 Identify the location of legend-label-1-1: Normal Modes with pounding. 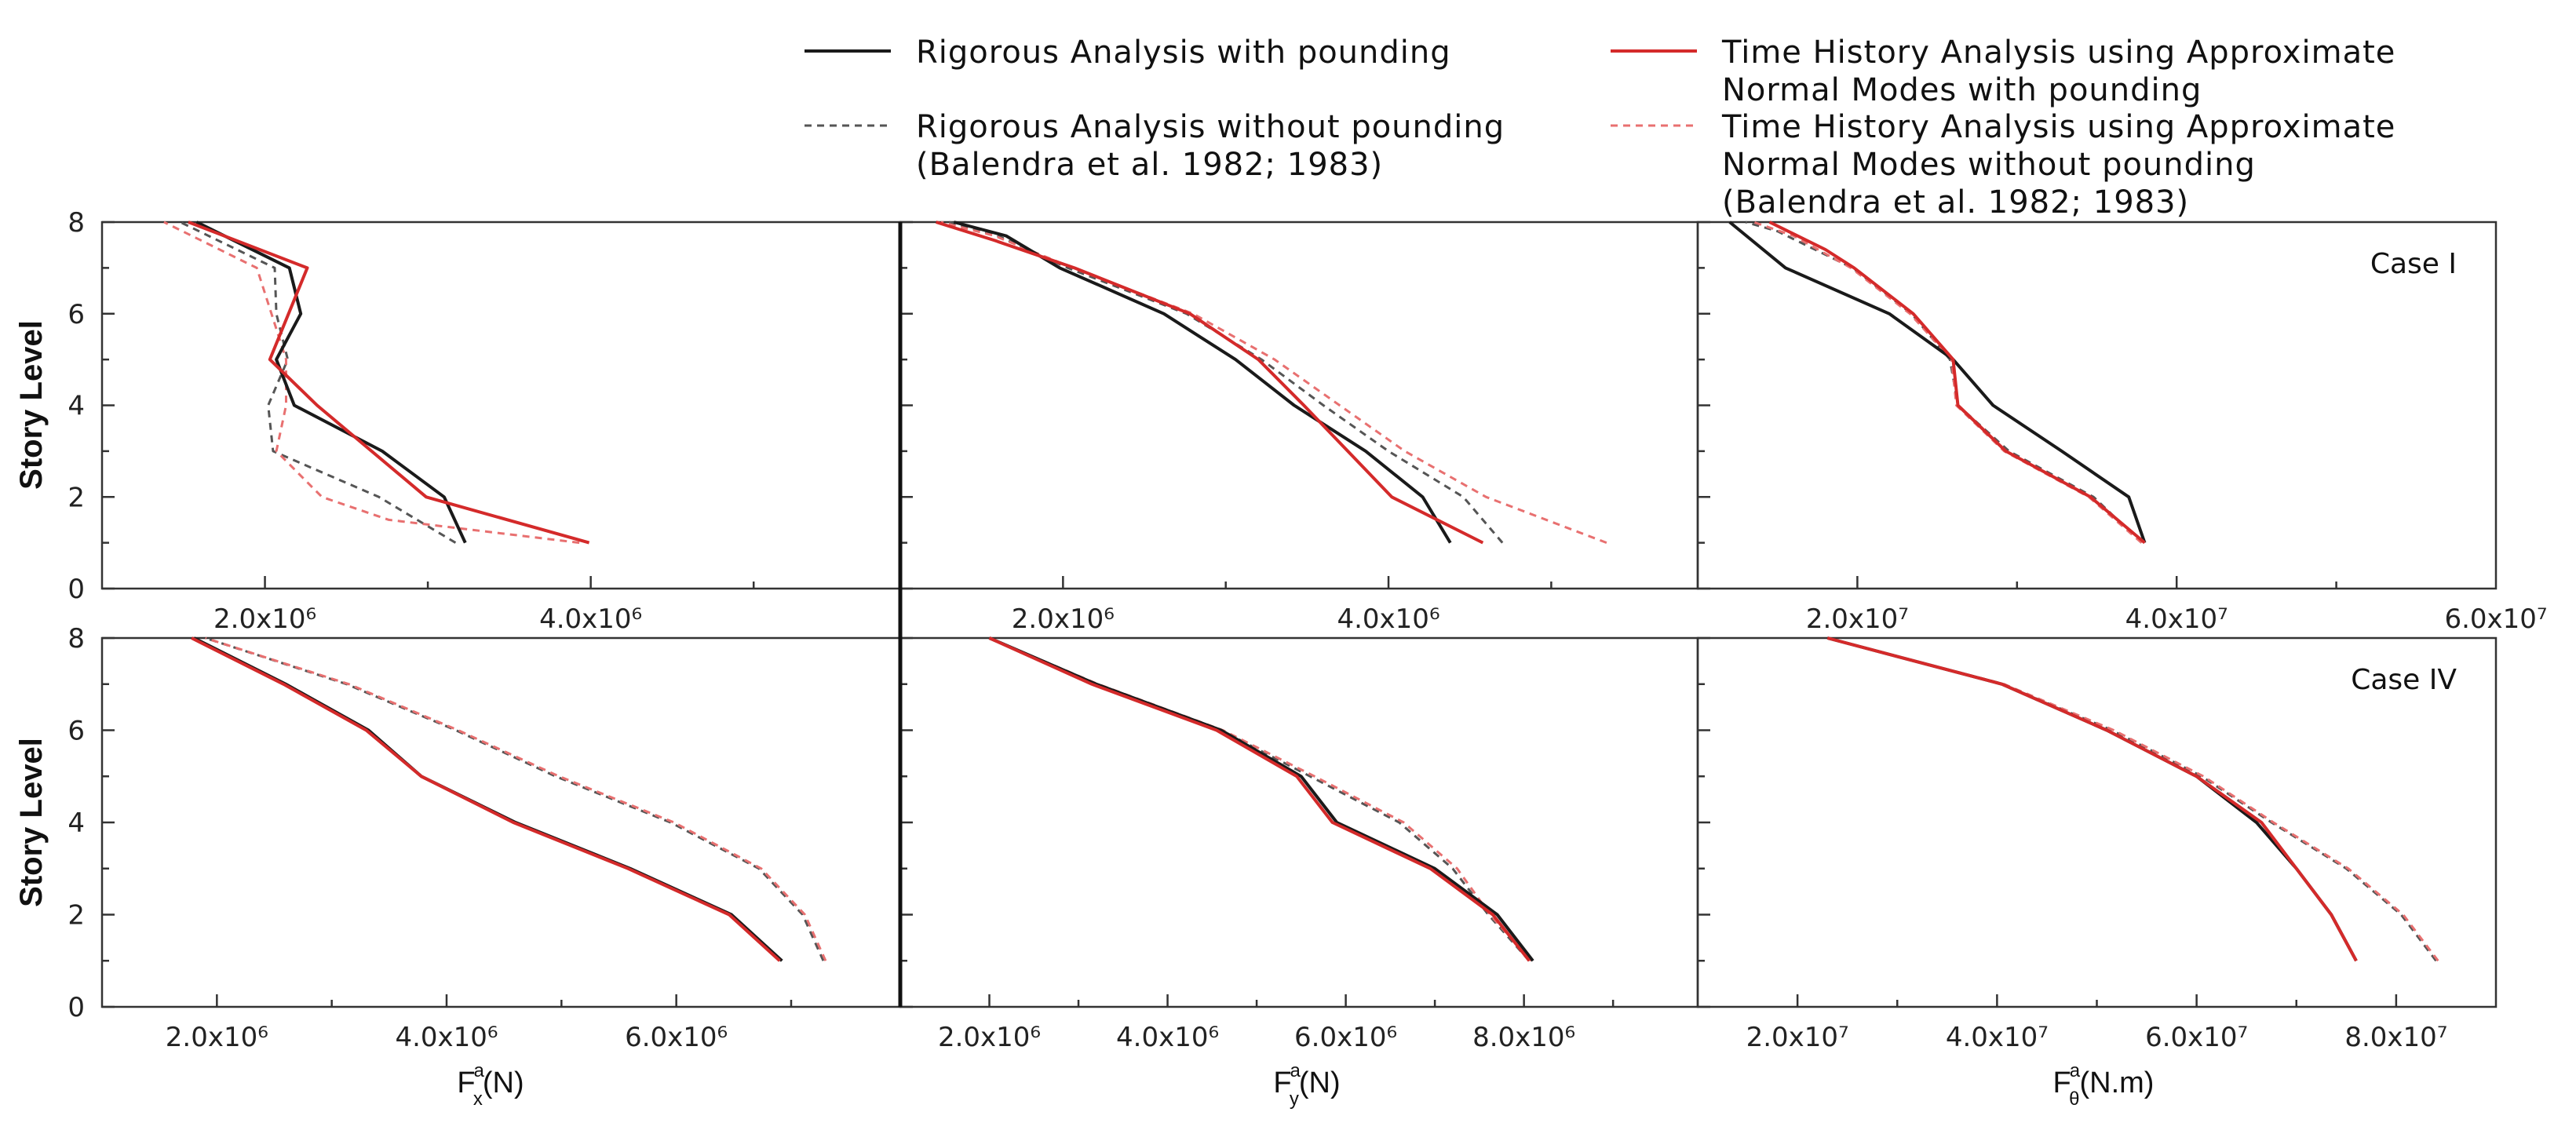
(1962, 90).